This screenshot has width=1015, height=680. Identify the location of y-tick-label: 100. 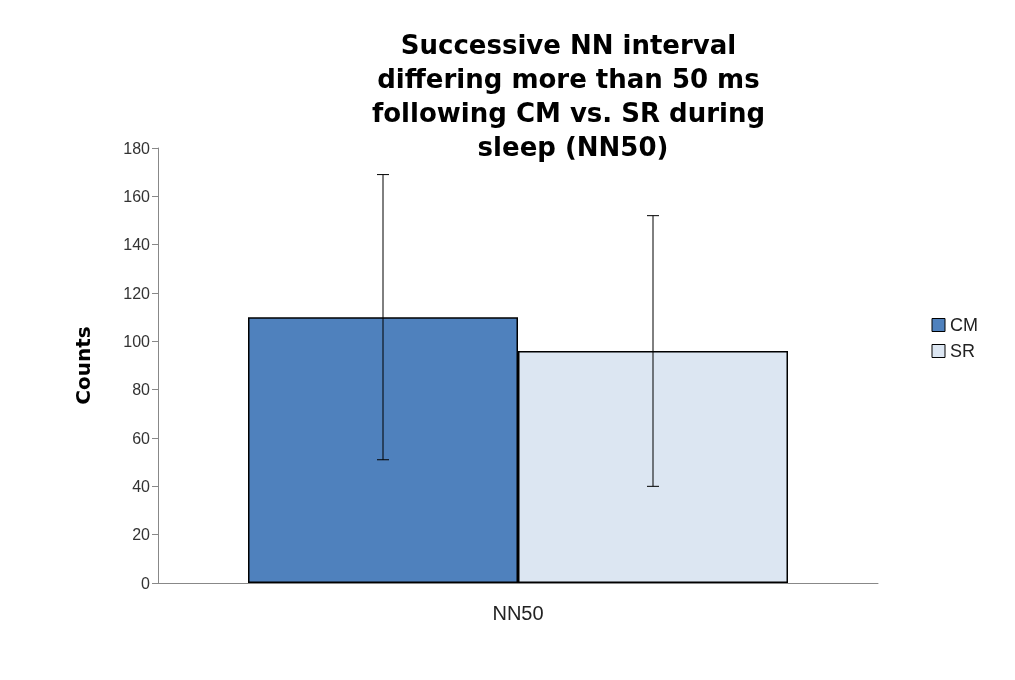
(137, 341).